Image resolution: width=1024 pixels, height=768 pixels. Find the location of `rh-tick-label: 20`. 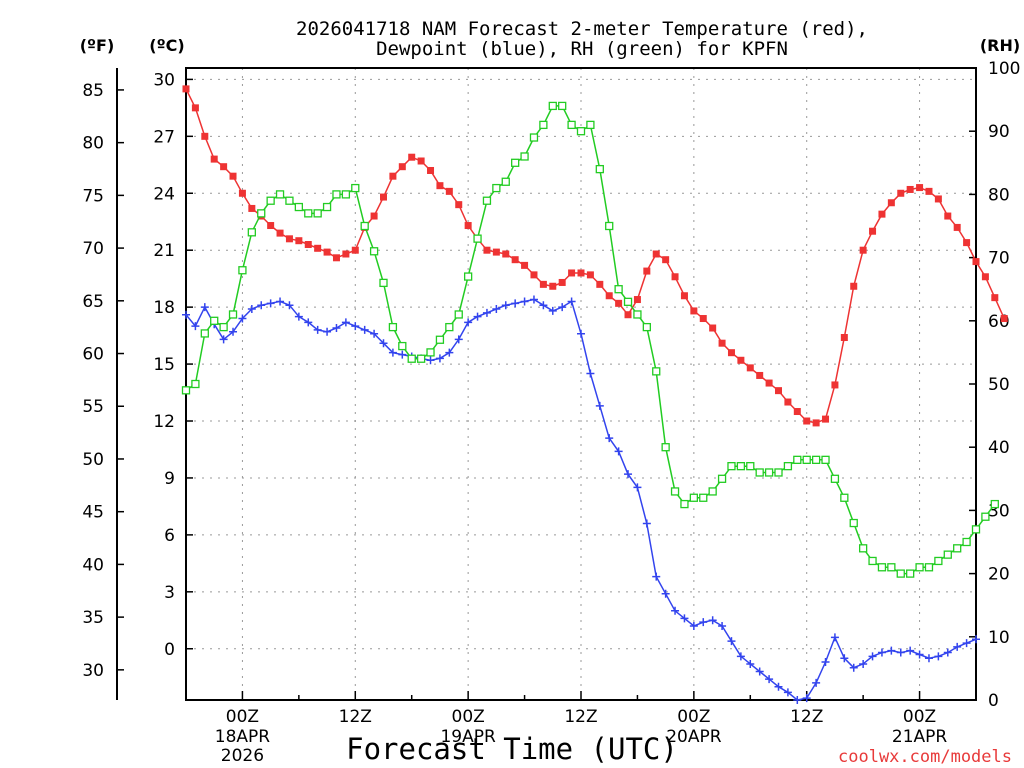

rh-tick-label: 20 is located at coordinates (999, 575).